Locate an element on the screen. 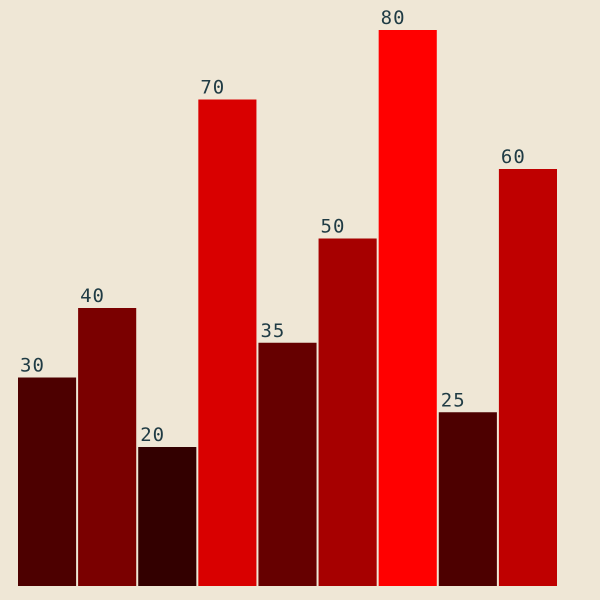  bar-value-label-2: 40 is located at coordinates (92, 296).